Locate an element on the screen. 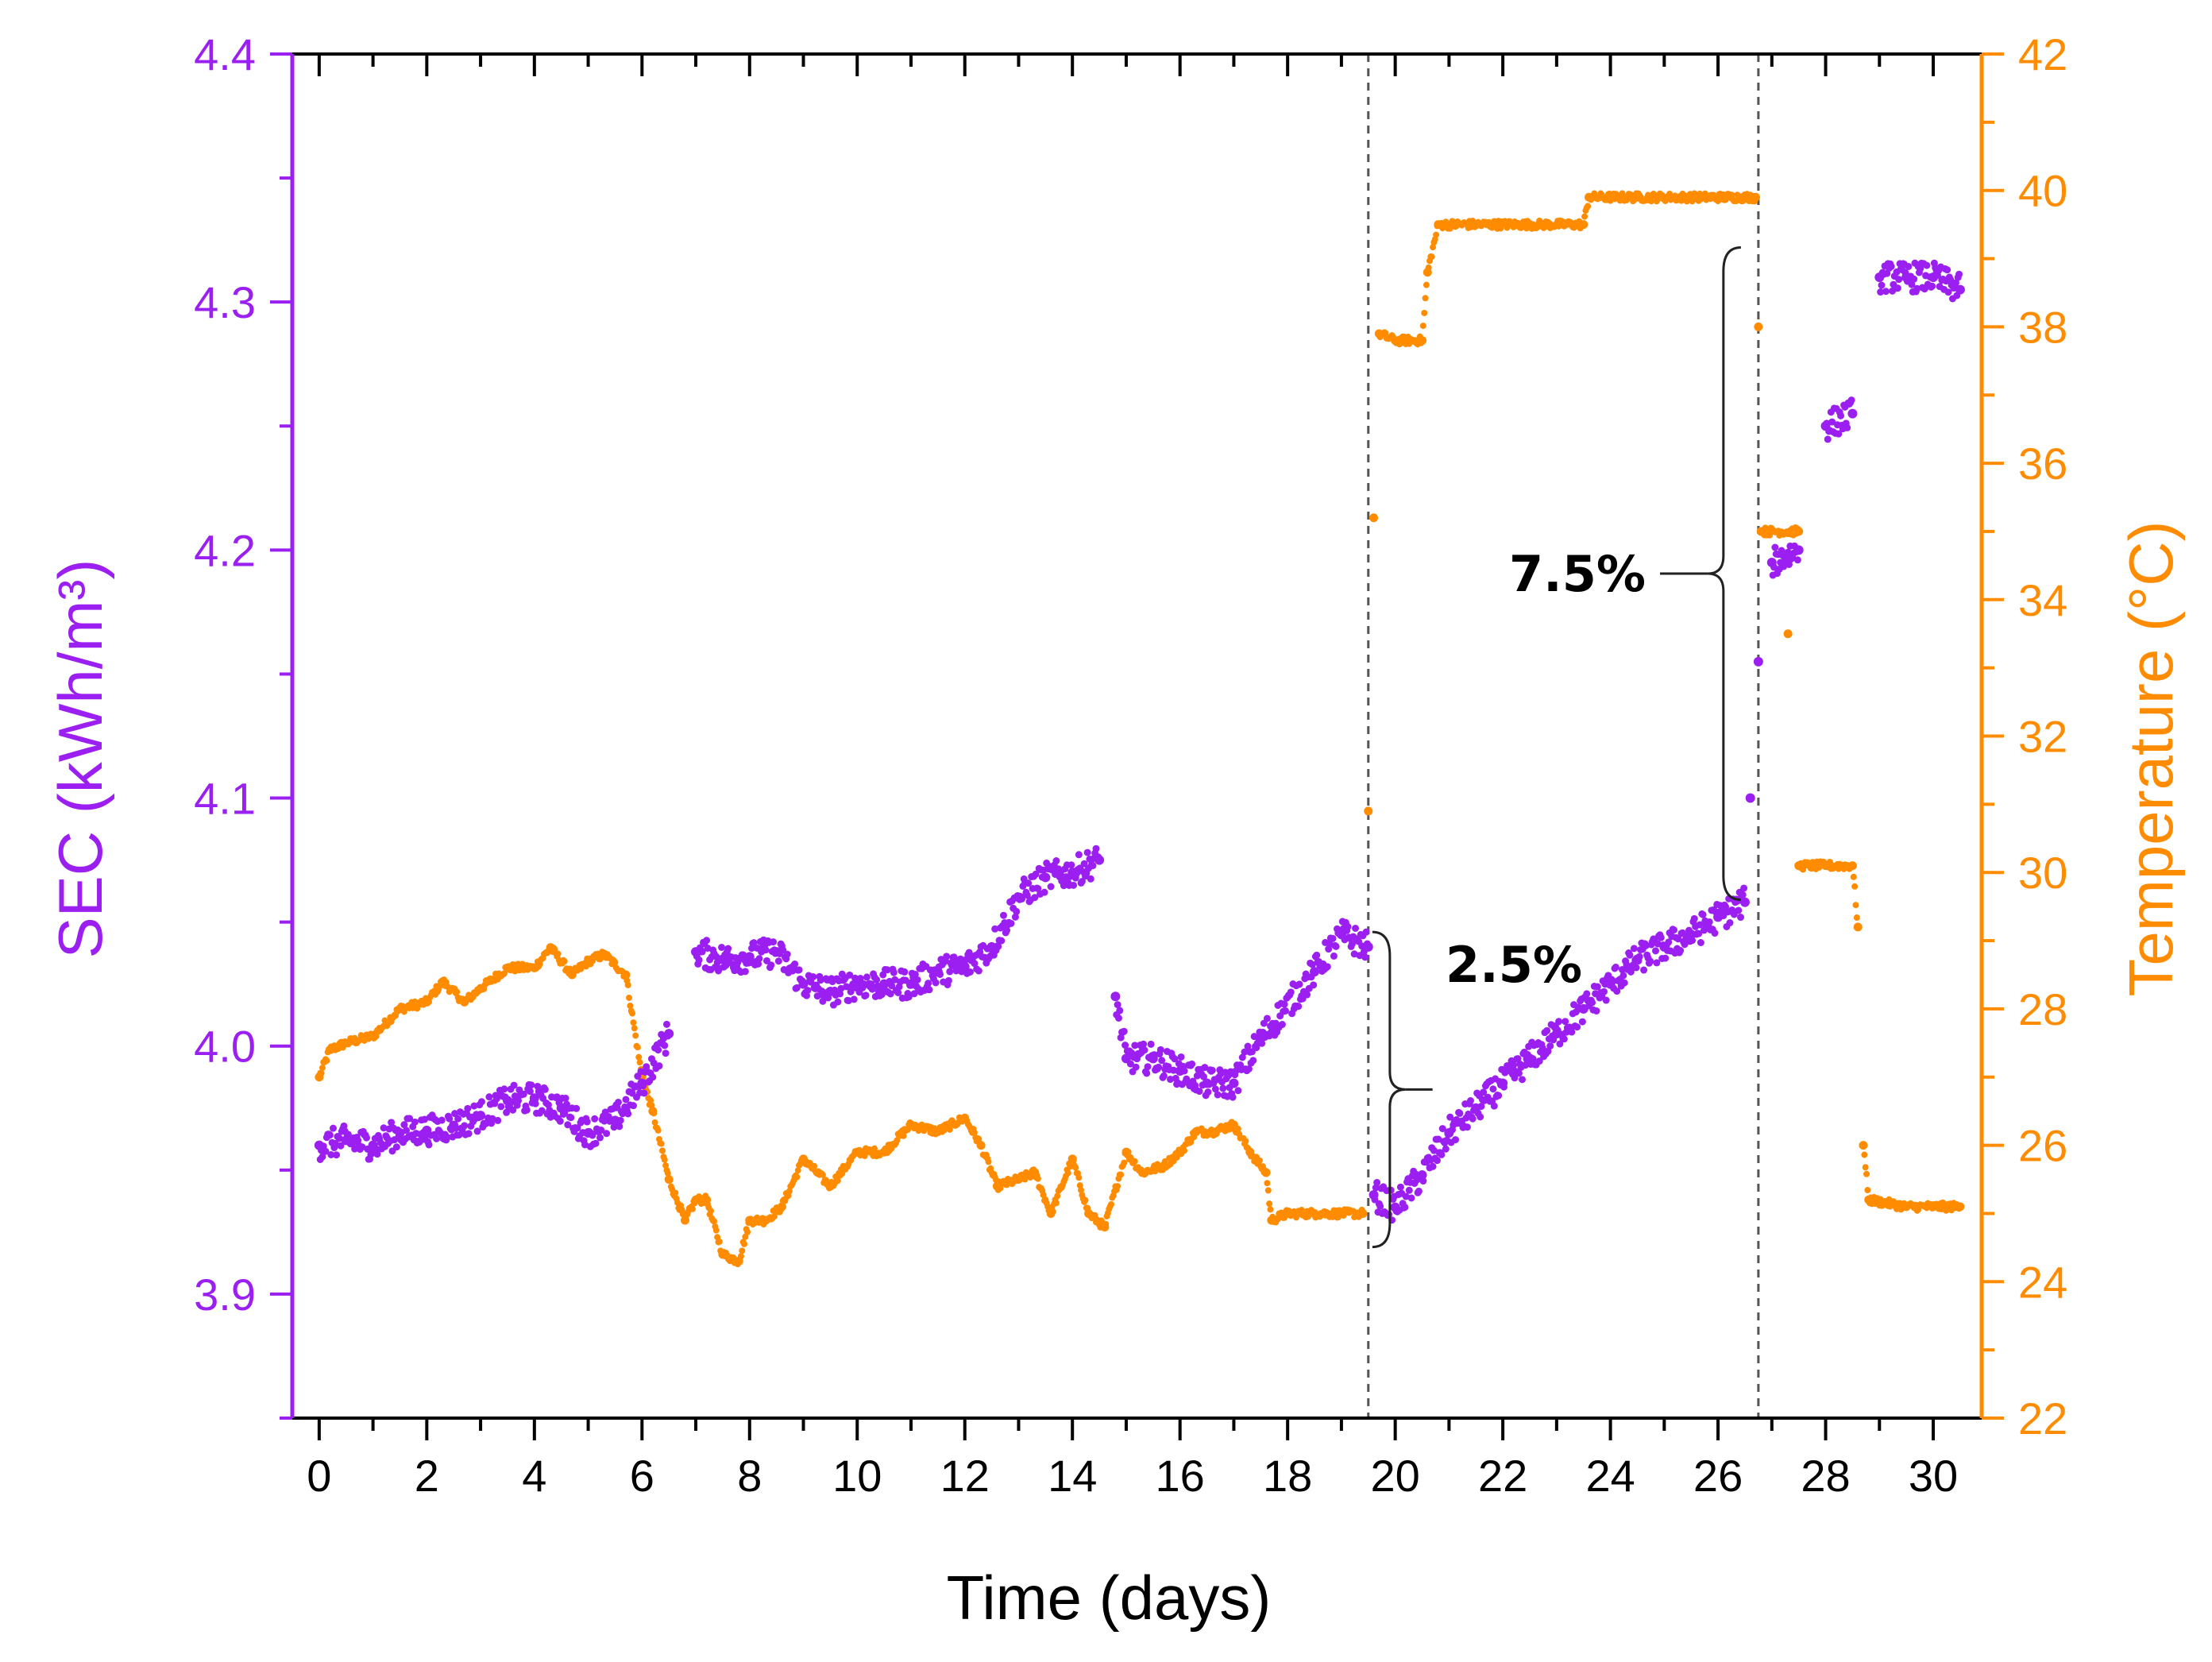 Image resolution: width=2212 pixels, height=1662 pixels. x-tick-label: 0 is located at coordinates (319, 1476).